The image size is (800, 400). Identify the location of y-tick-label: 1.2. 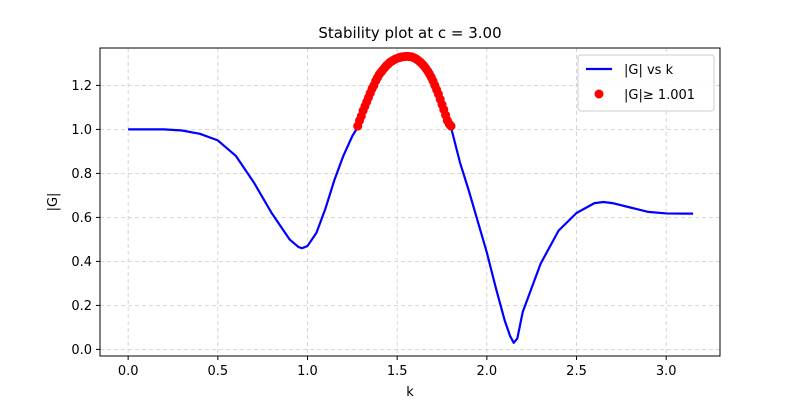
(81, 86).